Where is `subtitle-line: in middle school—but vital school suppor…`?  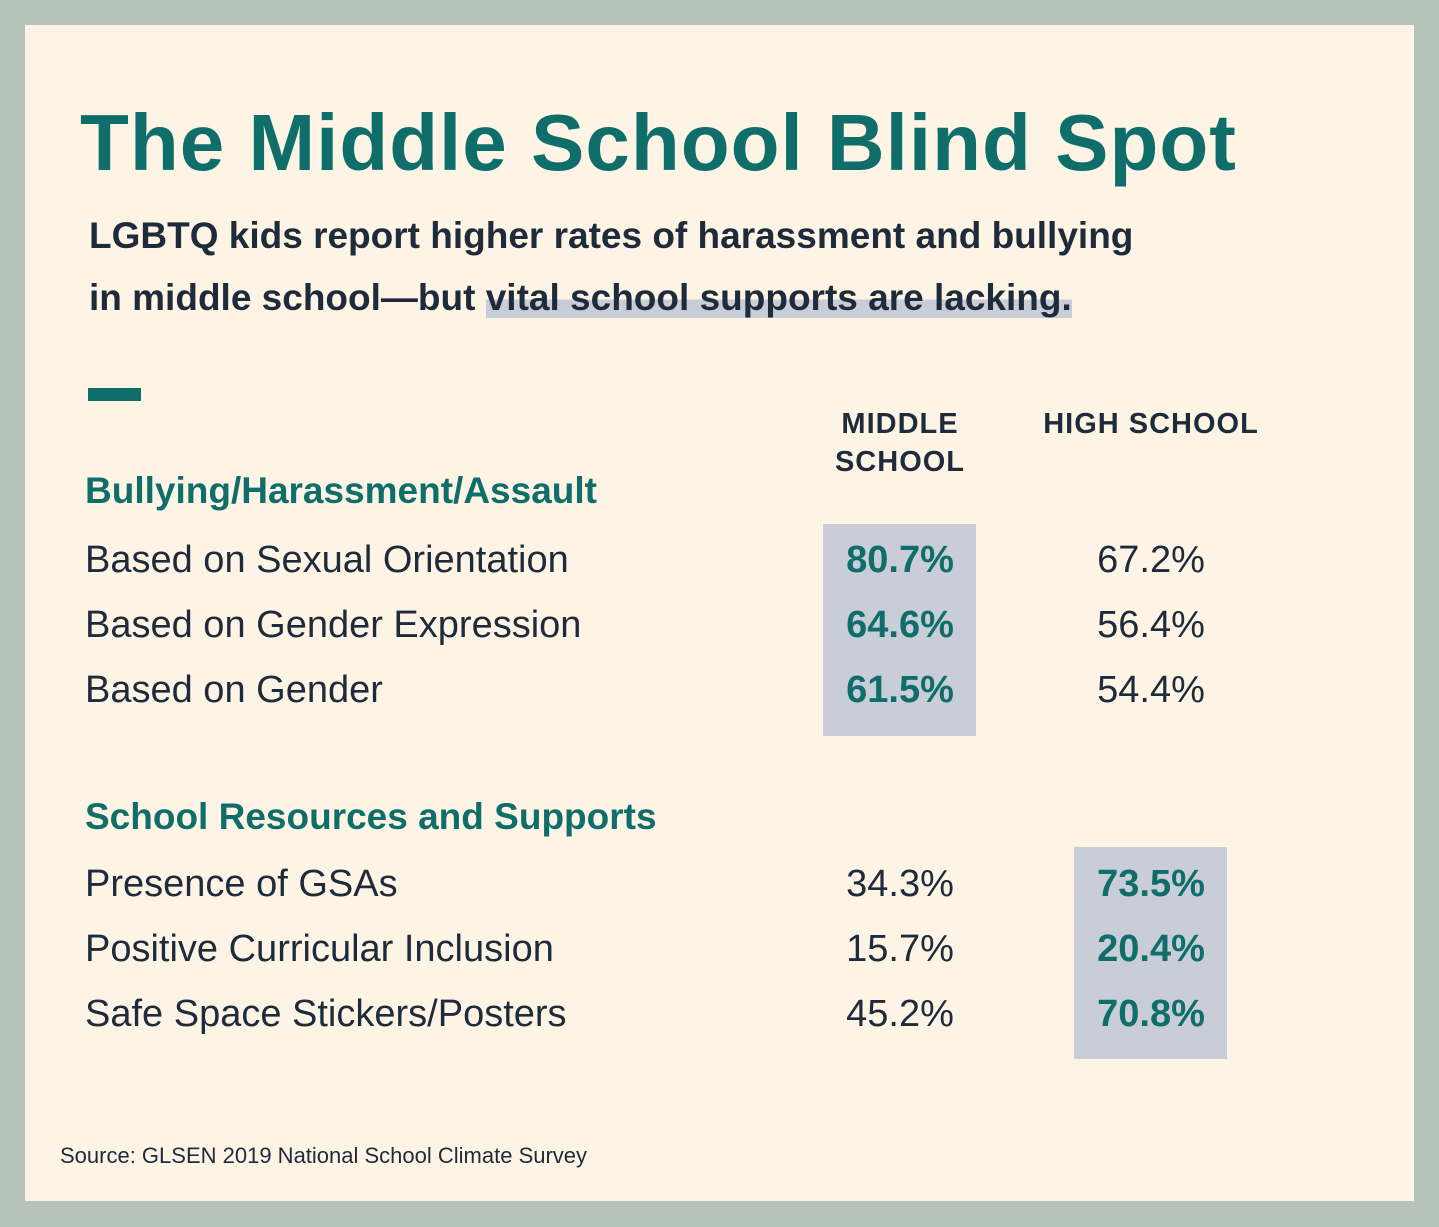 subtitle-line: in middle school—but vital school suppor… is located at coordinates (580, 298).